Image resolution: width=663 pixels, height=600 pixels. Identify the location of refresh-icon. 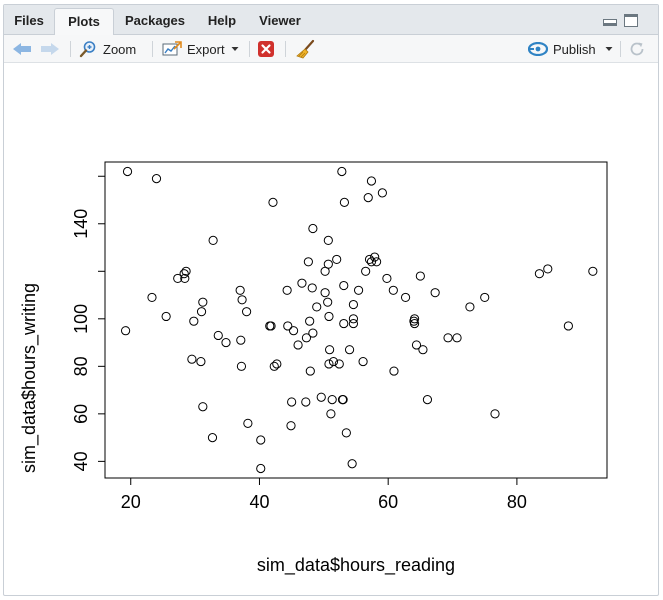
(637, 49).